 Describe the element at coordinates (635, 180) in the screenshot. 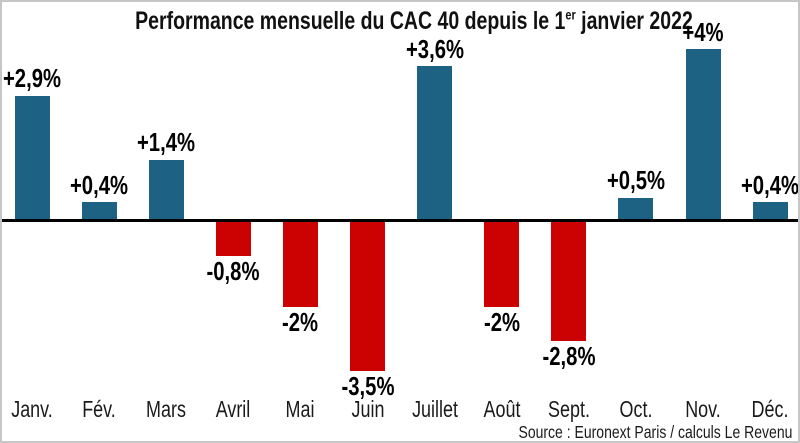

I see `value-label-oct: +0,5%` at that location.